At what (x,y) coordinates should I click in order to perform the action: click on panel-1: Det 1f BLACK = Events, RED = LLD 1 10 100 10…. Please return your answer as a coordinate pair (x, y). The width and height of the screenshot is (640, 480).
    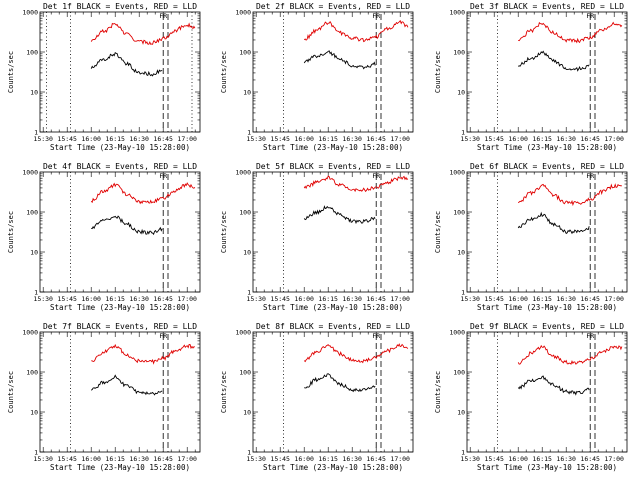
    Looking at the image, I should click on (104, 77).